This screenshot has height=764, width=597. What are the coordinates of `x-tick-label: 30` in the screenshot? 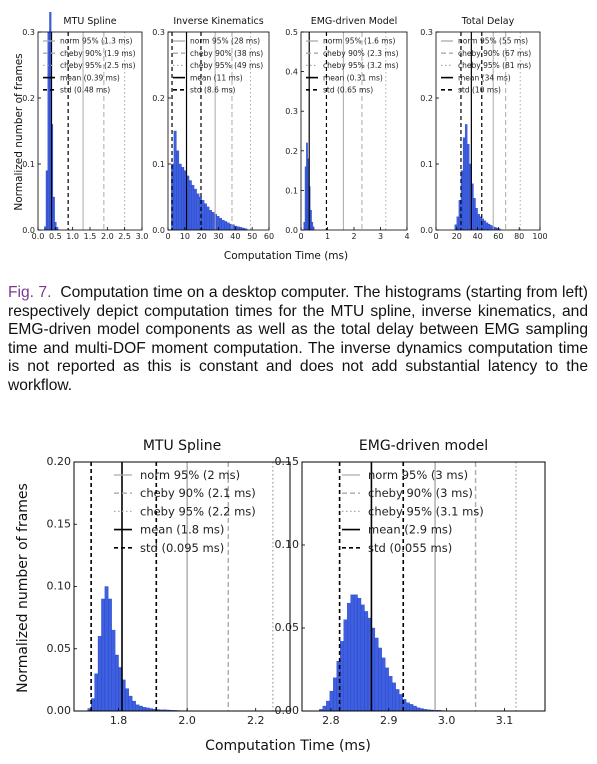 It's located at (218, 236).